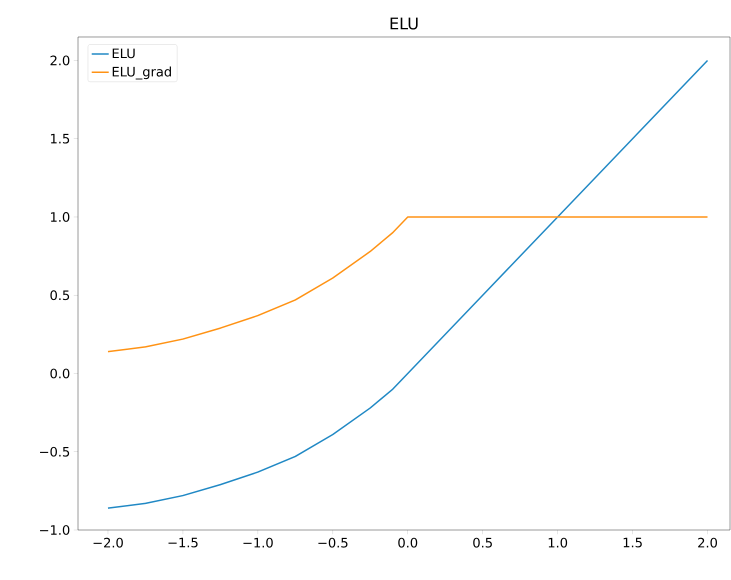 The width and height of the screenshot is (731, 580). Describe the element at coordinates (141, 73) in the screenshot. I see `legend-label: ELU_grad` at that location.